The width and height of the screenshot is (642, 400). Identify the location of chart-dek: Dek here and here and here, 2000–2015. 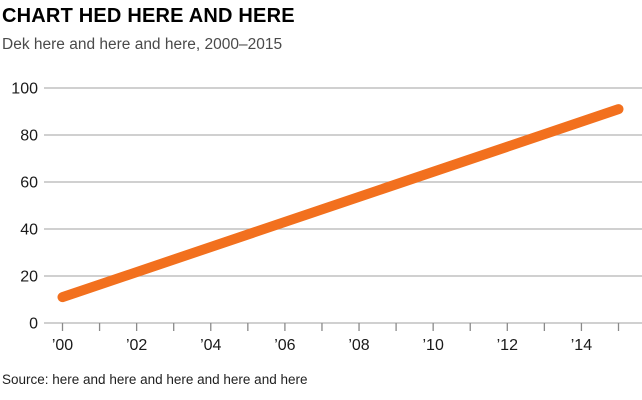
(142, 44).